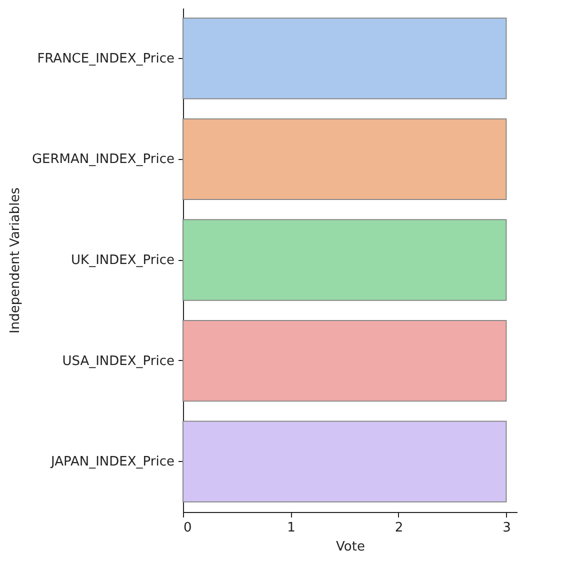  I want to click on x-tick-label: 0, so click(188, 528).